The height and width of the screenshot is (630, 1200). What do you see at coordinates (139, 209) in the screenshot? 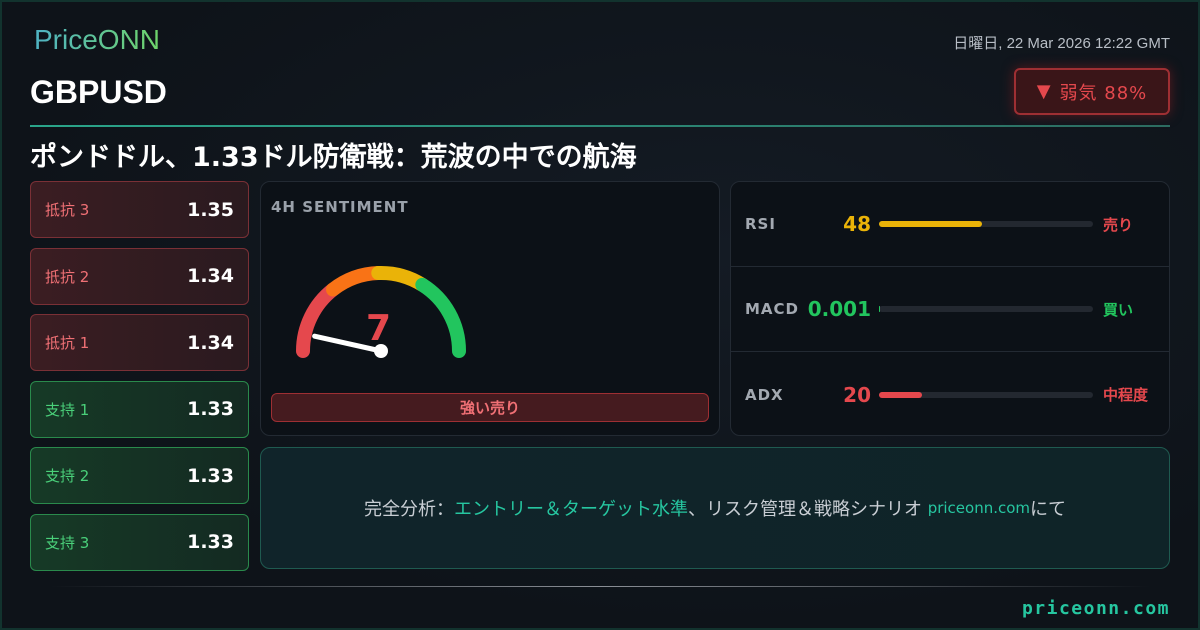
I see `level-resistance: 抵抗 3 1.35` at bounding box center [139, 209].